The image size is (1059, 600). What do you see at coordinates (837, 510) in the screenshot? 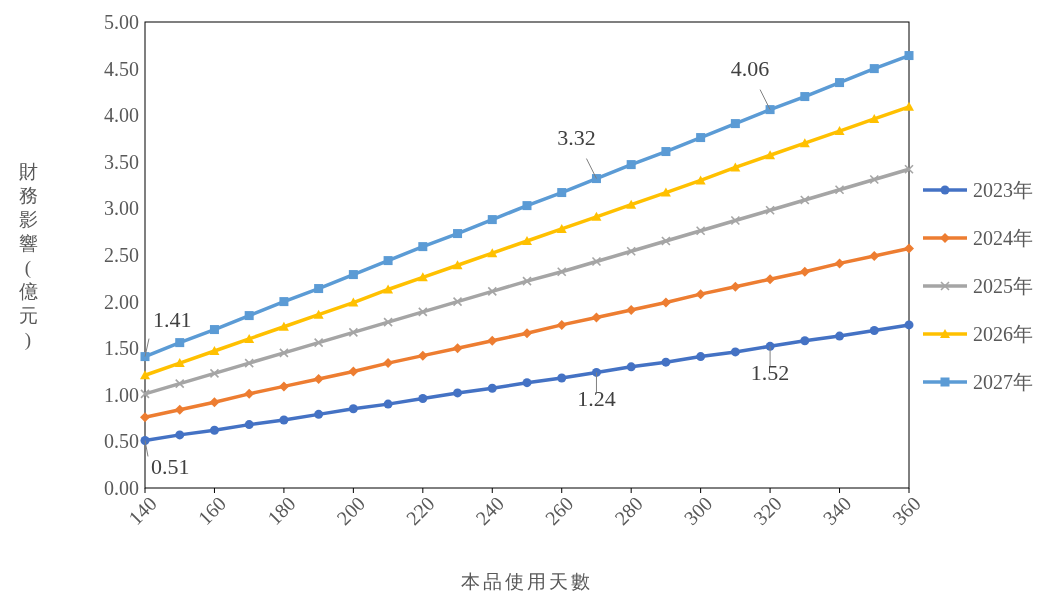
I see `x-tick-label: 340` at bounding box center [837, 510].